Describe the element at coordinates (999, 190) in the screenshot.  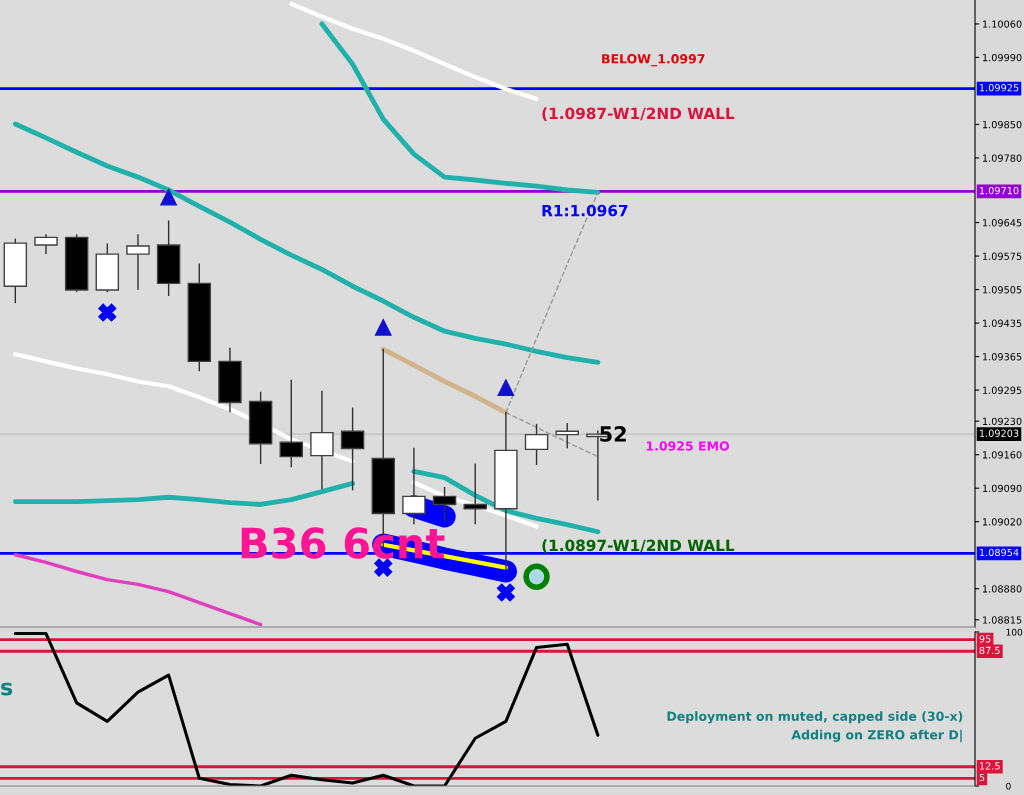
I see `ref-line-label: 1.09710` at that location.